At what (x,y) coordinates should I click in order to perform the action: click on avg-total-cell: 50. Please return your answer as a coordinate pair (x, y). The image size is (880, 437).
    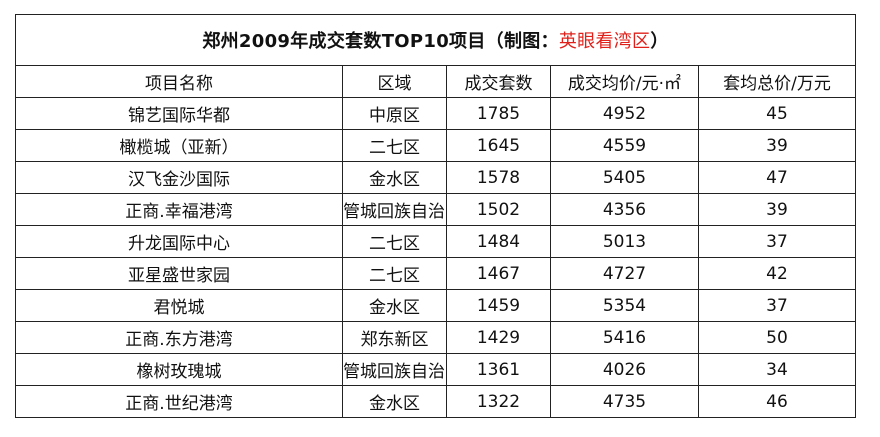
    Looking at the image, I should click on (777, 337).